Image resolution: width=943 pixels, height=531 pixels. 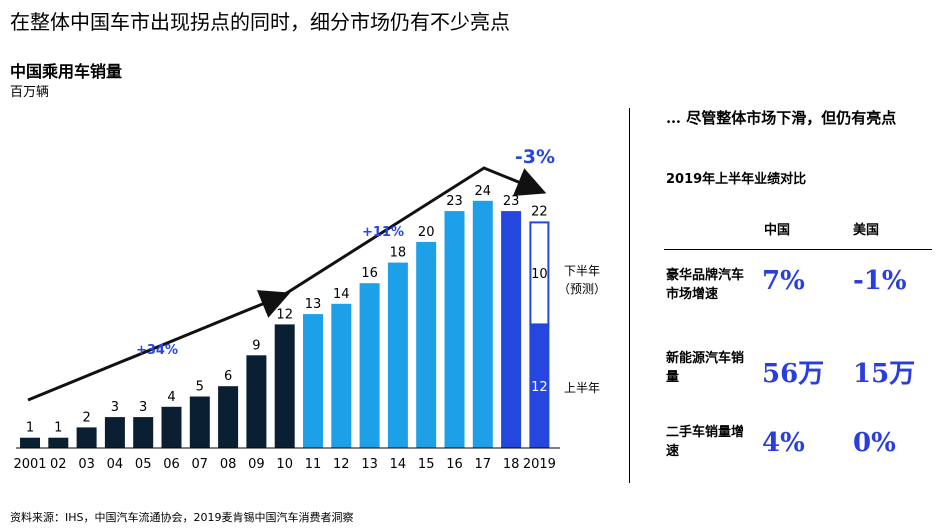 What do you see at coordinates (369, 464) in the screenshot?
I see `x-tick-13: 13` at bounding box center [369, 464].